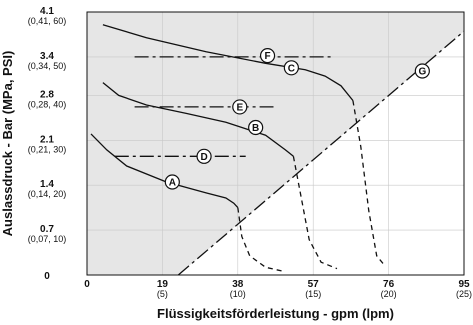 This screenshot has width=473, height=325. What do you see at coordinates (203, 157) in the screenshot?
I see `marker-d-label: D` at bounding box center [203, 157].